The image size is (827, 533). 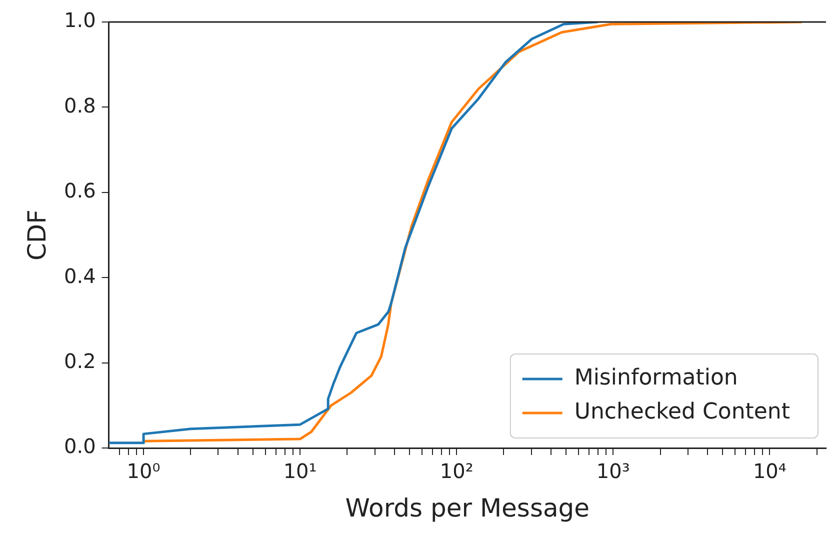 What do you see at coordinates (300, 471) in the screenshot?
I see `x-tick-label: 10¹` at bounding box center [300, 471].